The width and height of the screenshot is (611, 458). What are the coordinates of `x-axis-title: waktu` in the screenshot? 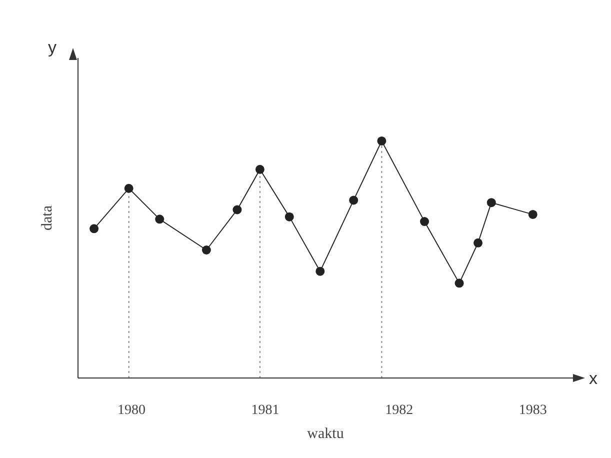 It's located at (325, 434).